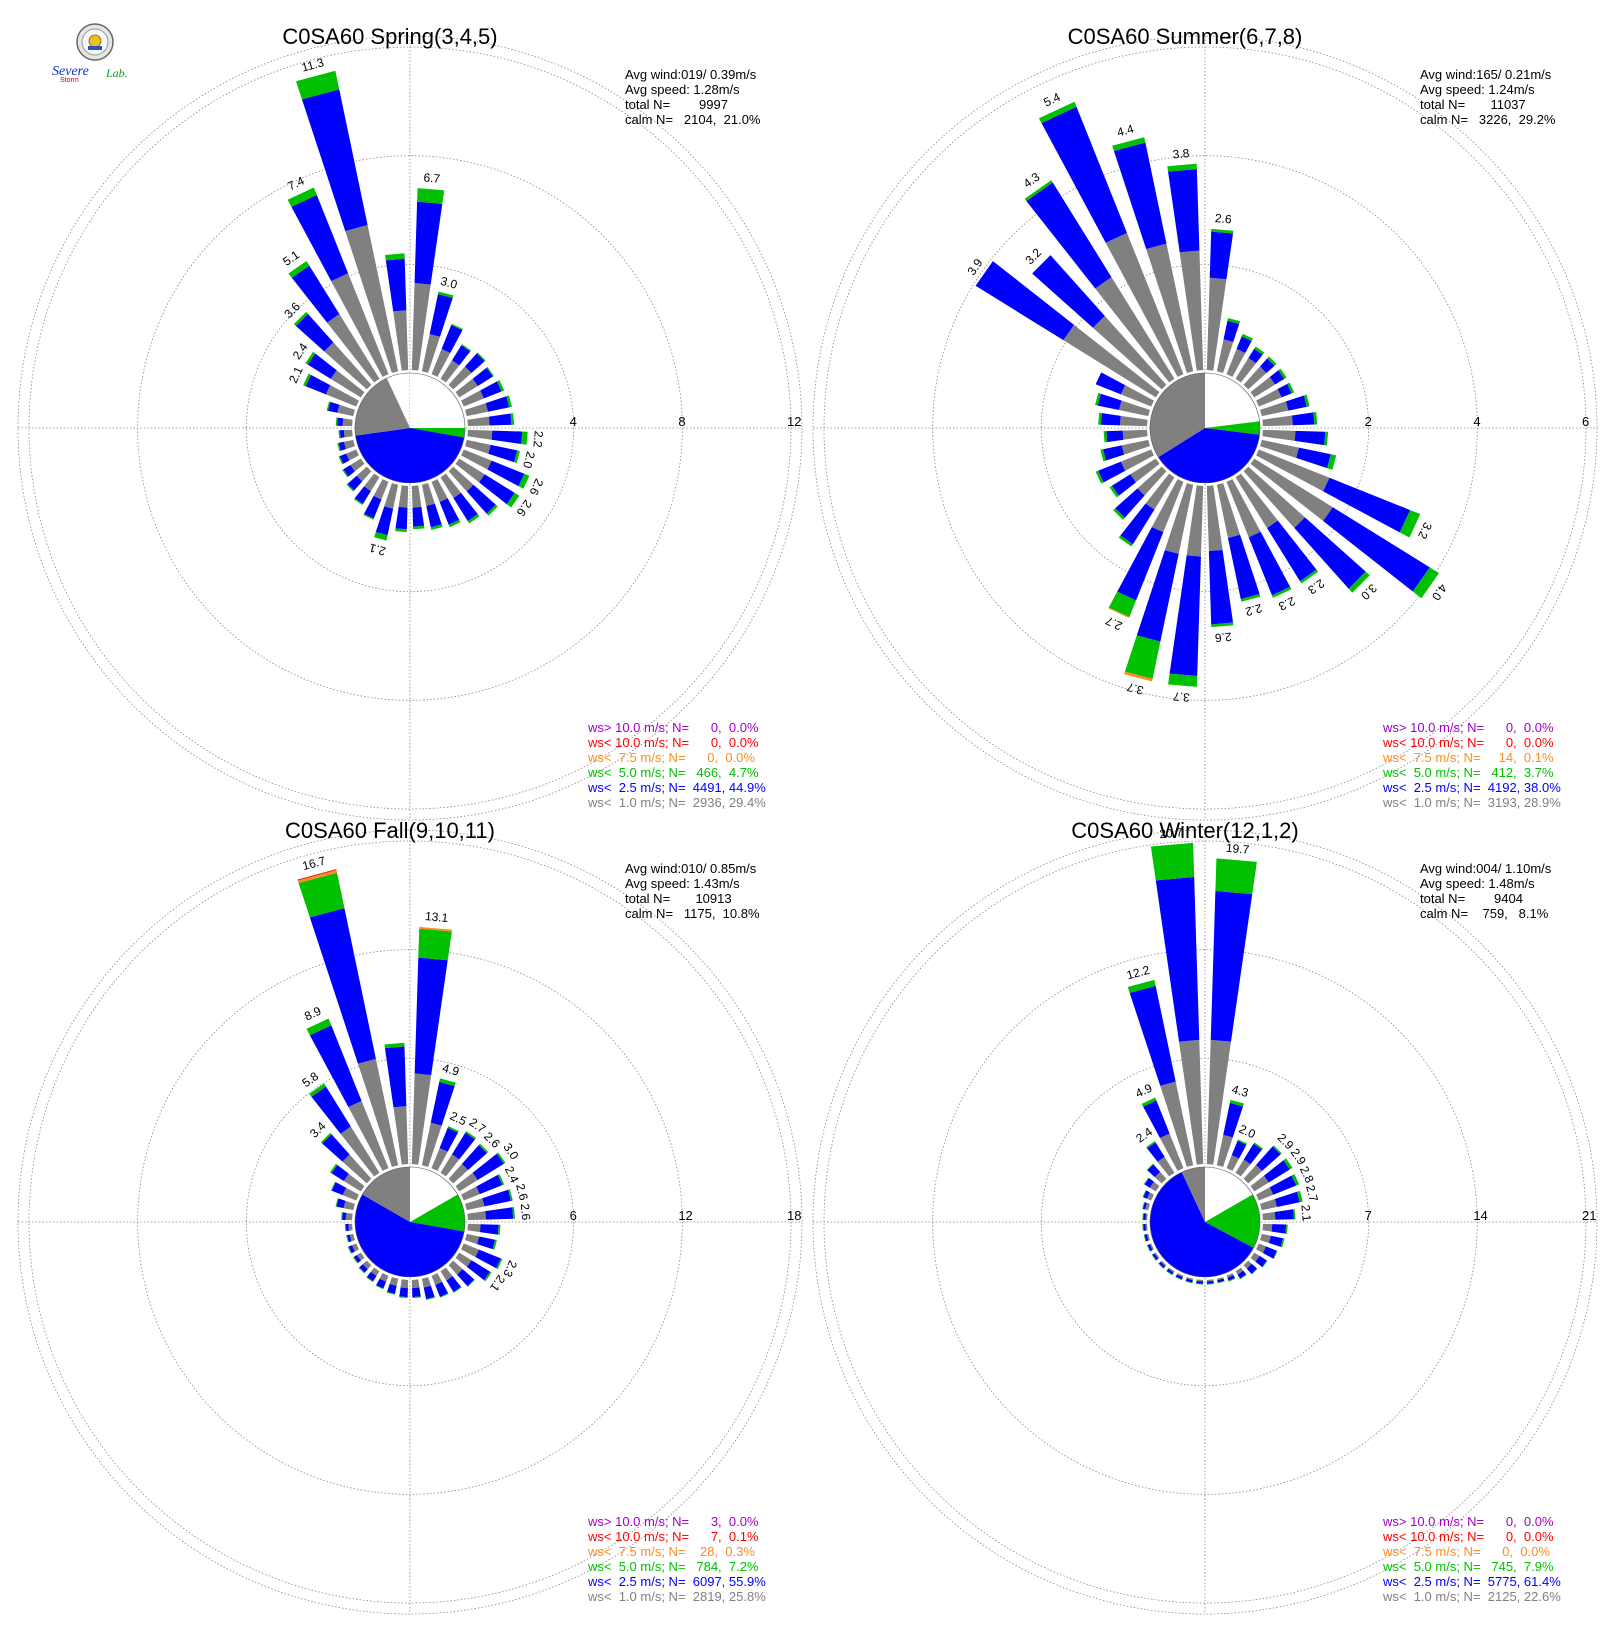  Describe the element at coordinates (529, 460) in the screenshot. I see `bar-value-label: 2.0` at that location.